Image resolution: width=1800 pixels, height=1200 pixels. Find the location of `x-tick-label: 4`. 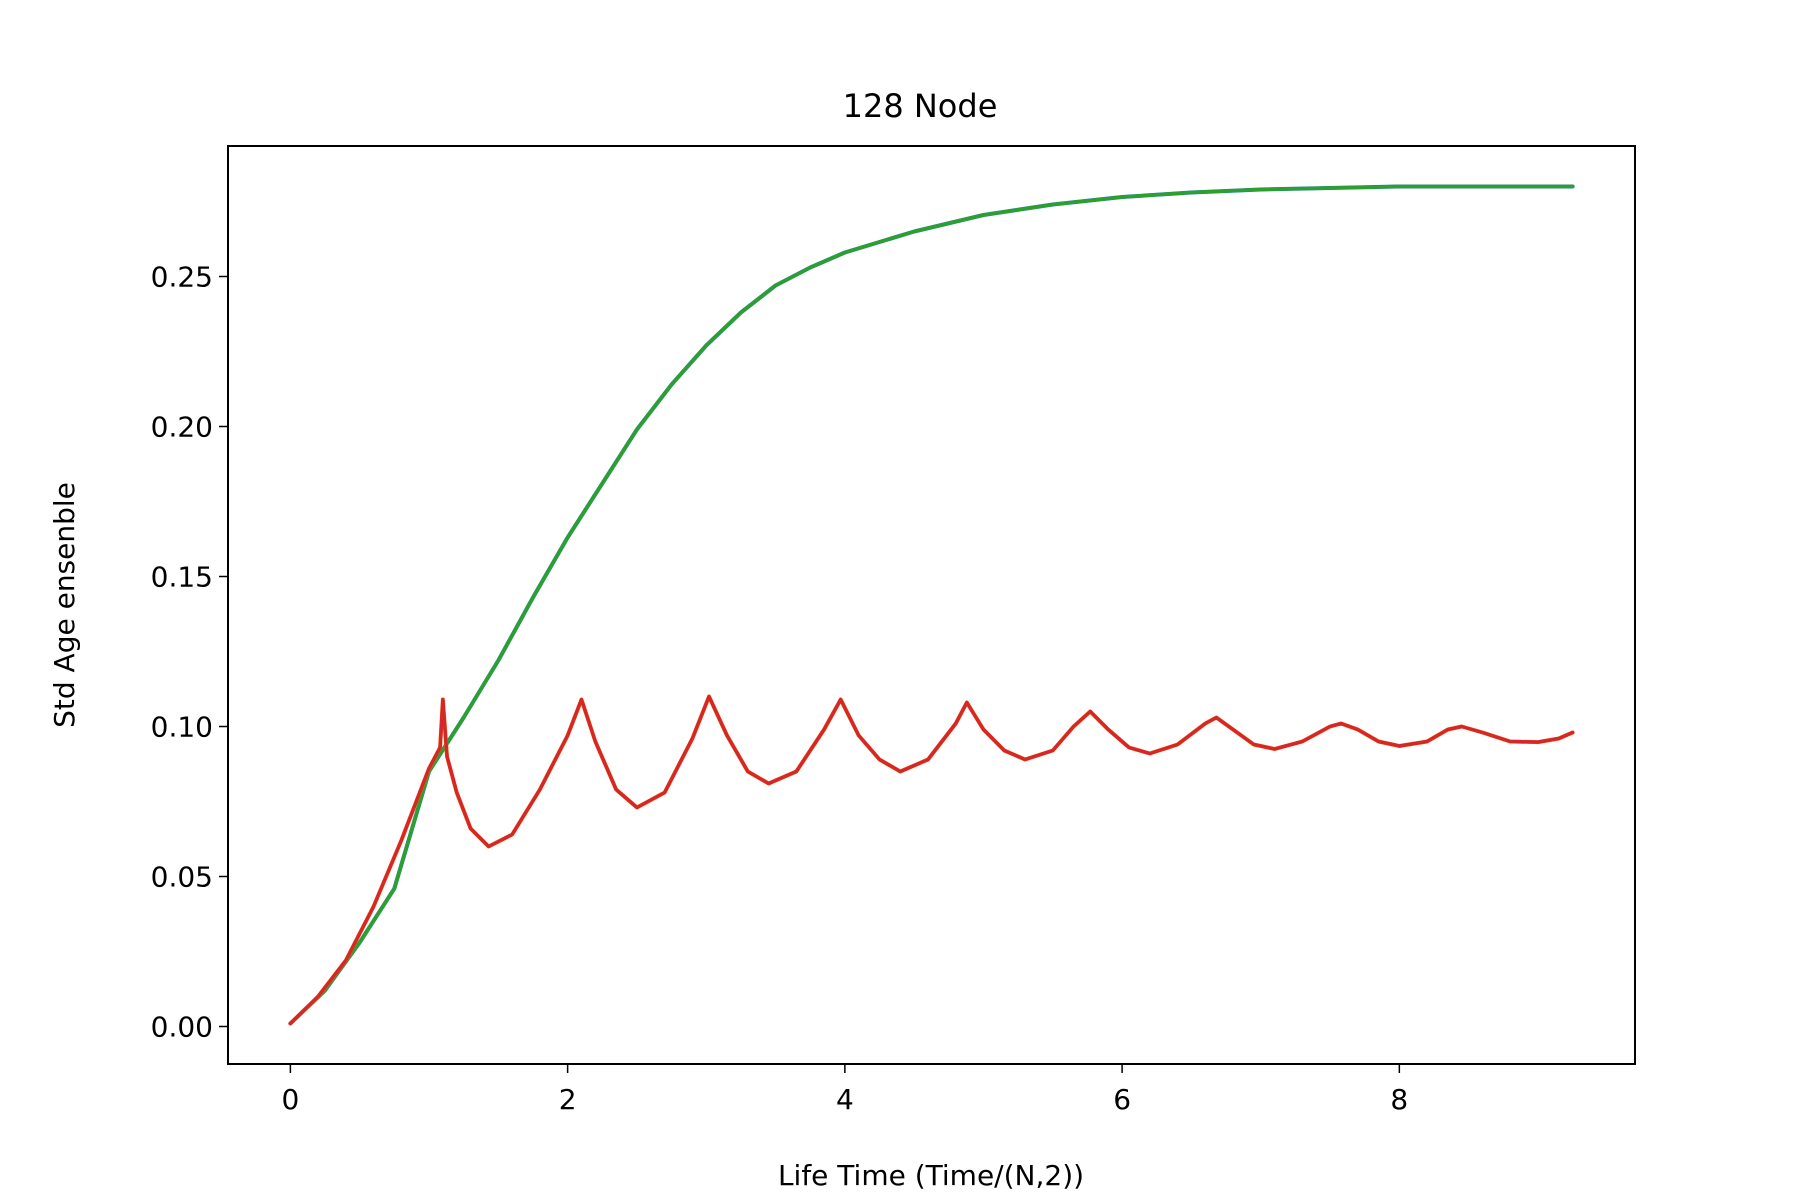

x-tick-label: 4 is located at coordinates (845, 1099).